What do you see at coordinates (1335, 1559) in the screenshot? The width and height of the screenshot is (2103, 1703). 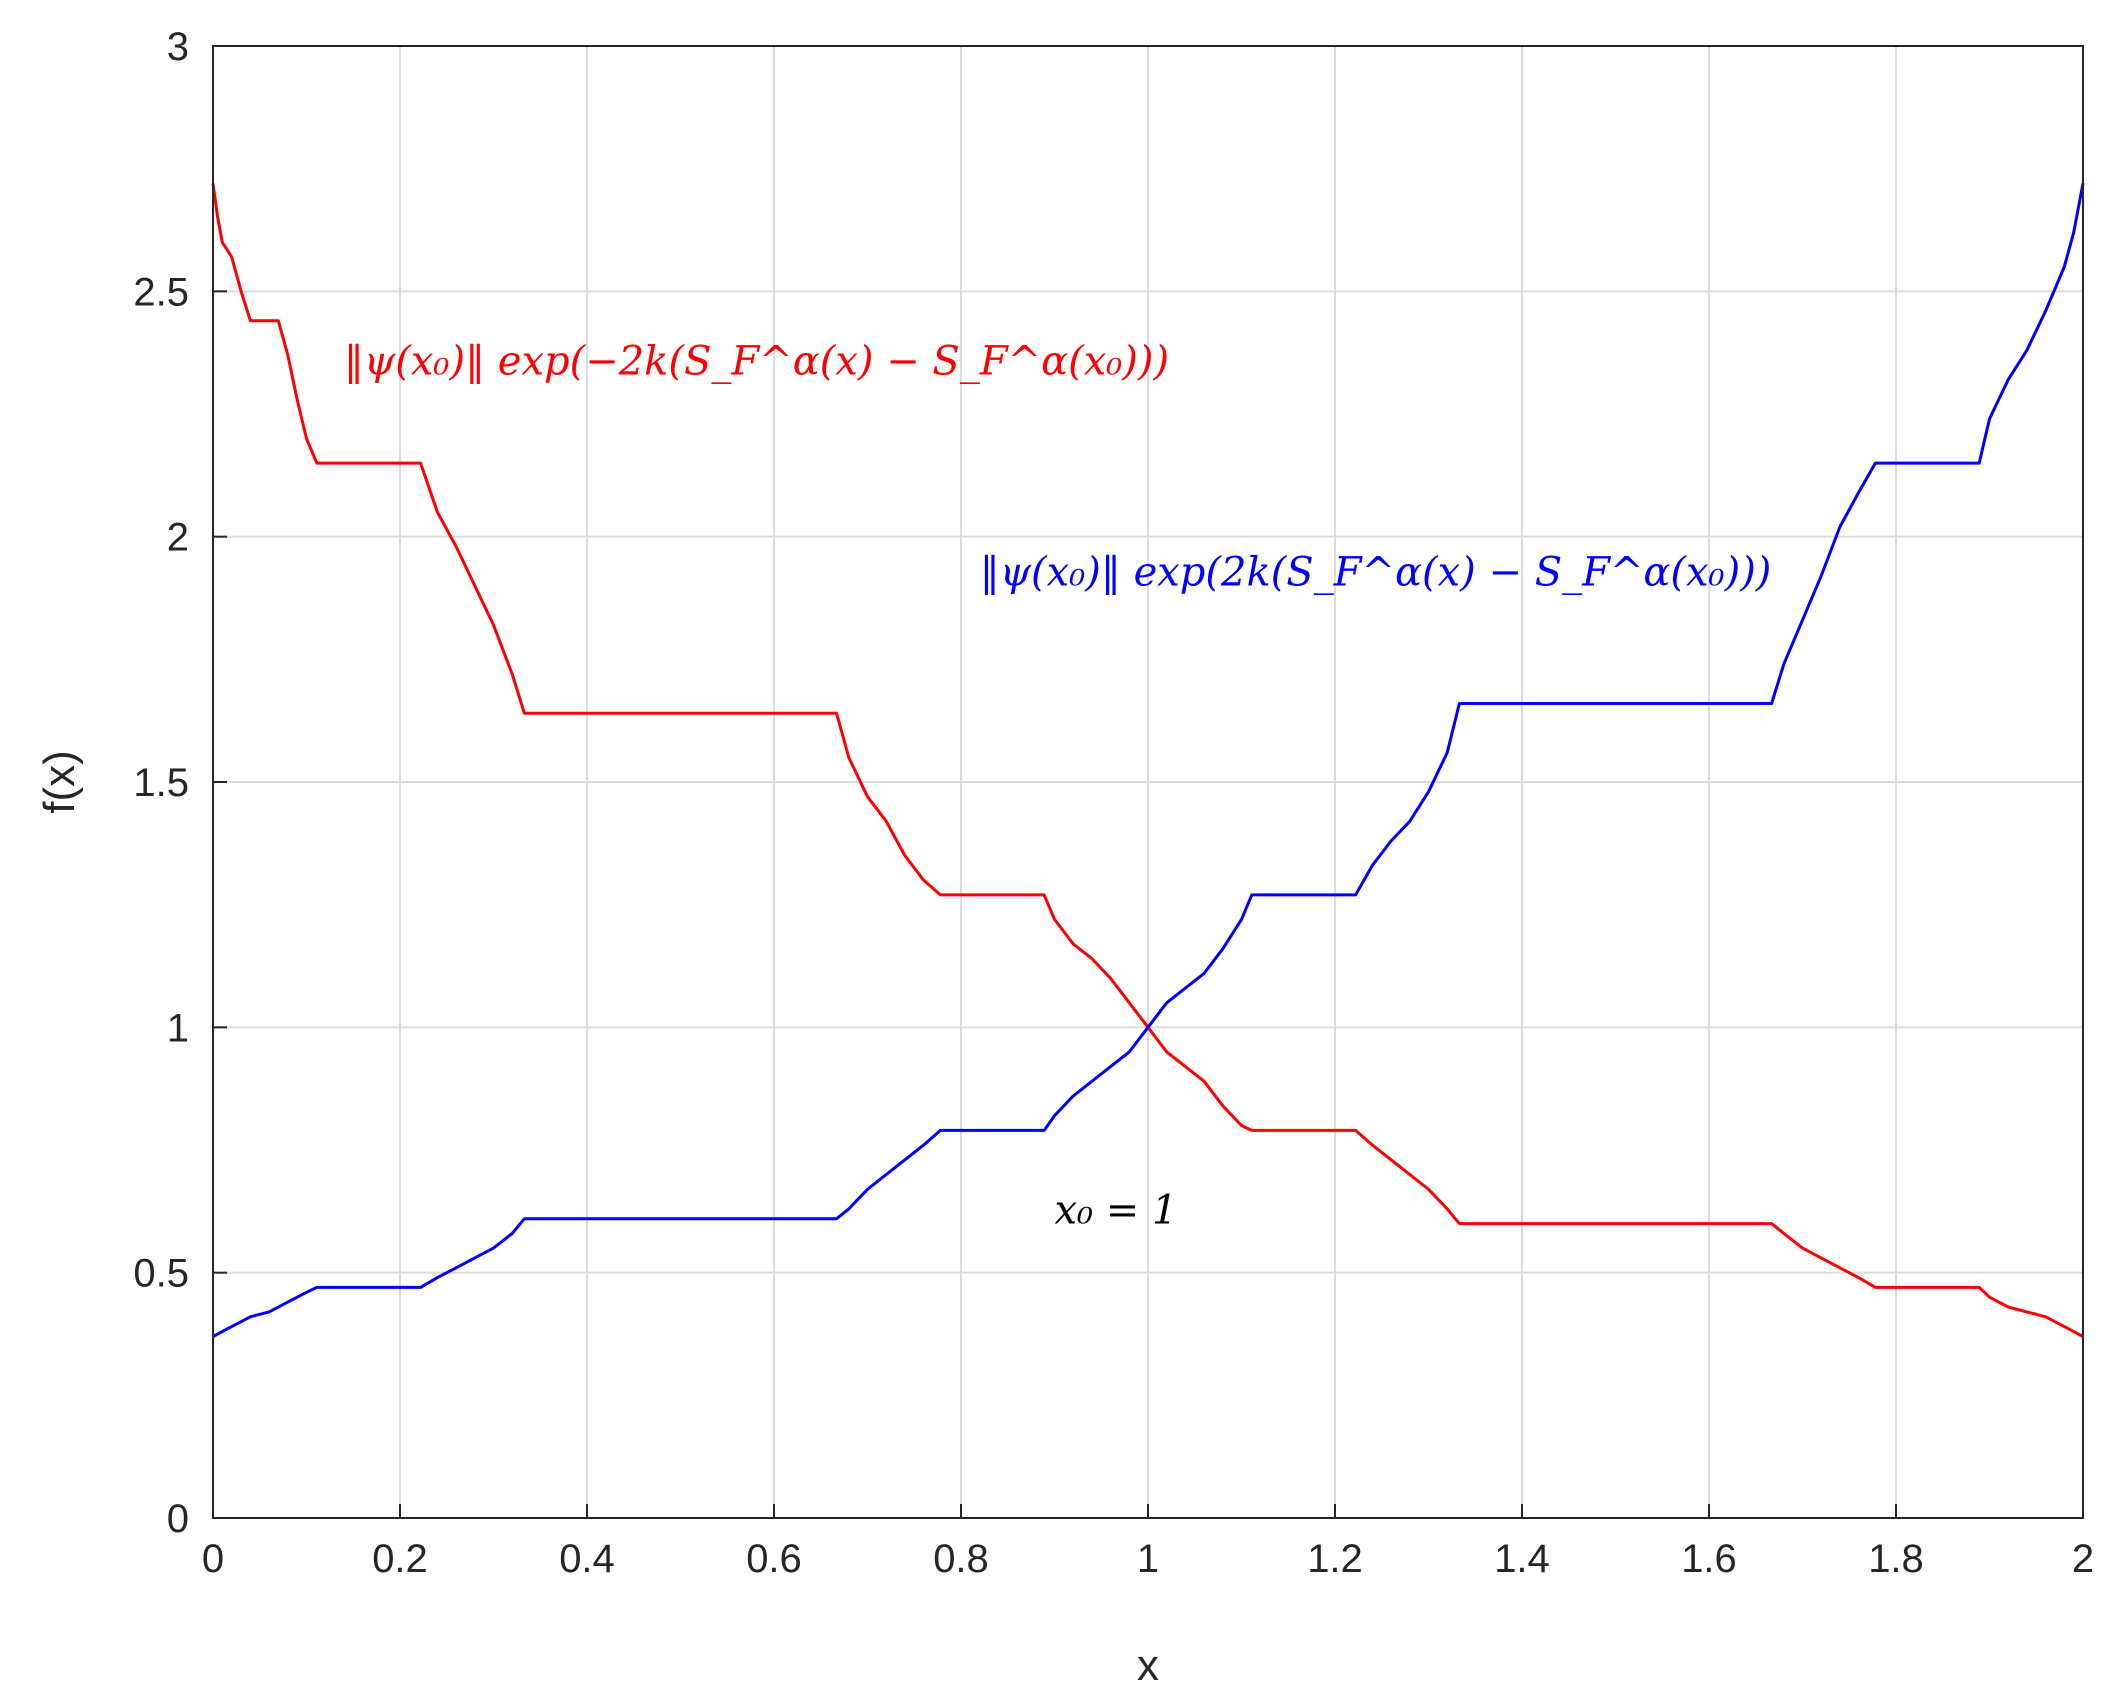 I see `x-tick-label: 1.2` at bounding box center [1335, 1559].